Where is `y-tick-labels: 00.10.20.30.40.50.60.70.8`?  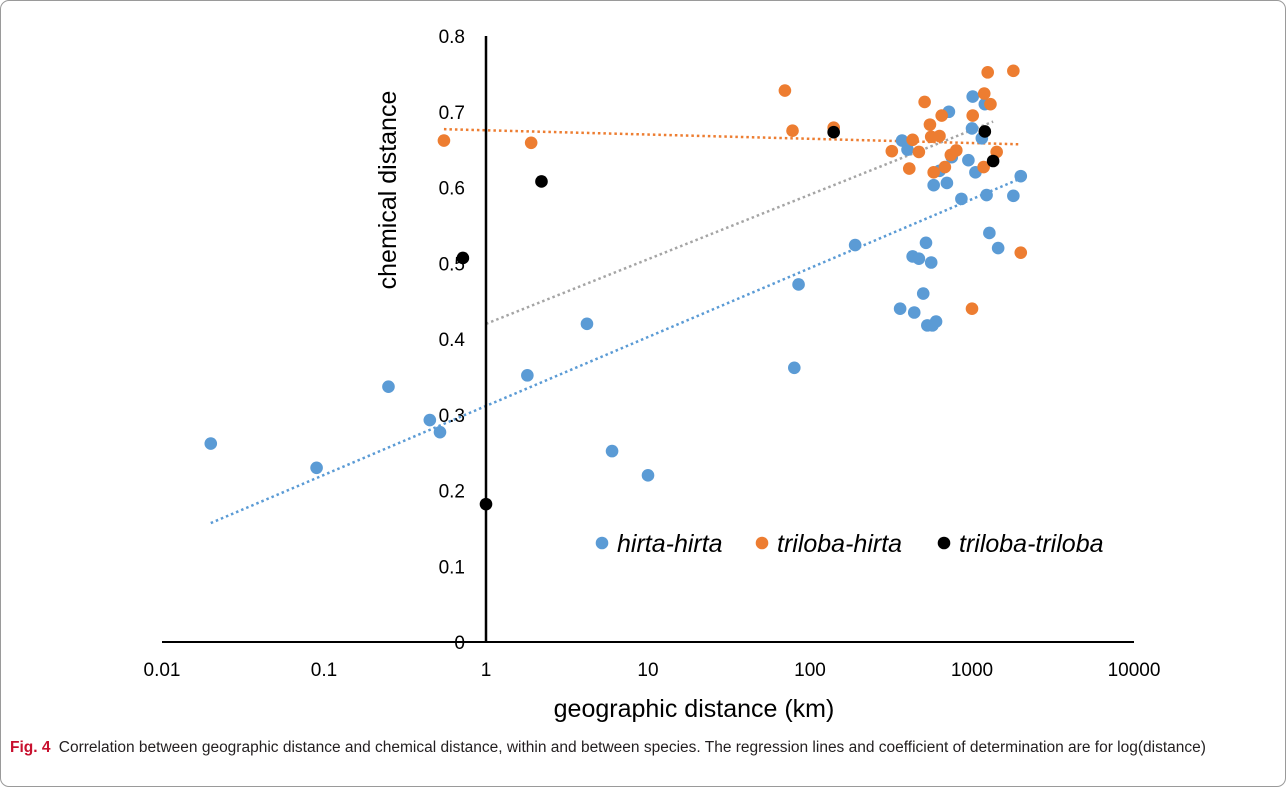
y-tick-labels: 00.10.20.30.40.50.60.70.8 is located at coordinates (452, 340).